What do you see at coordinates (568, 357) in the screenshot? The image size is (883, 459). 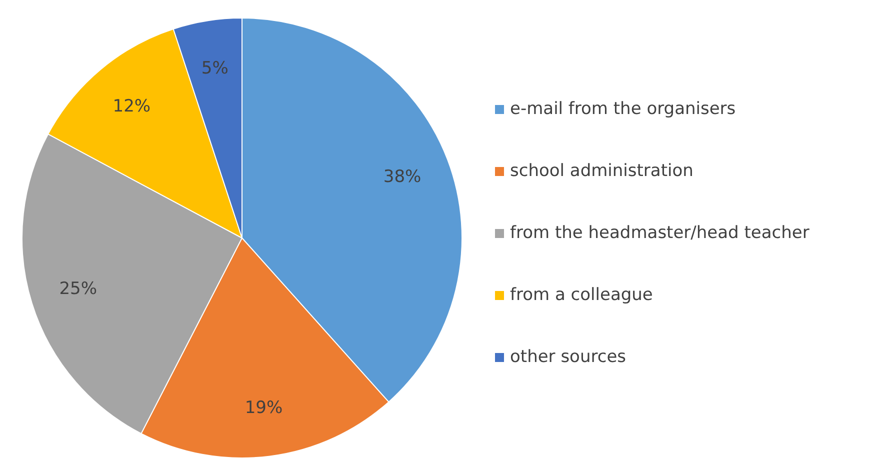 I see `legend-label: other sources` at bounding box center [568, 357].